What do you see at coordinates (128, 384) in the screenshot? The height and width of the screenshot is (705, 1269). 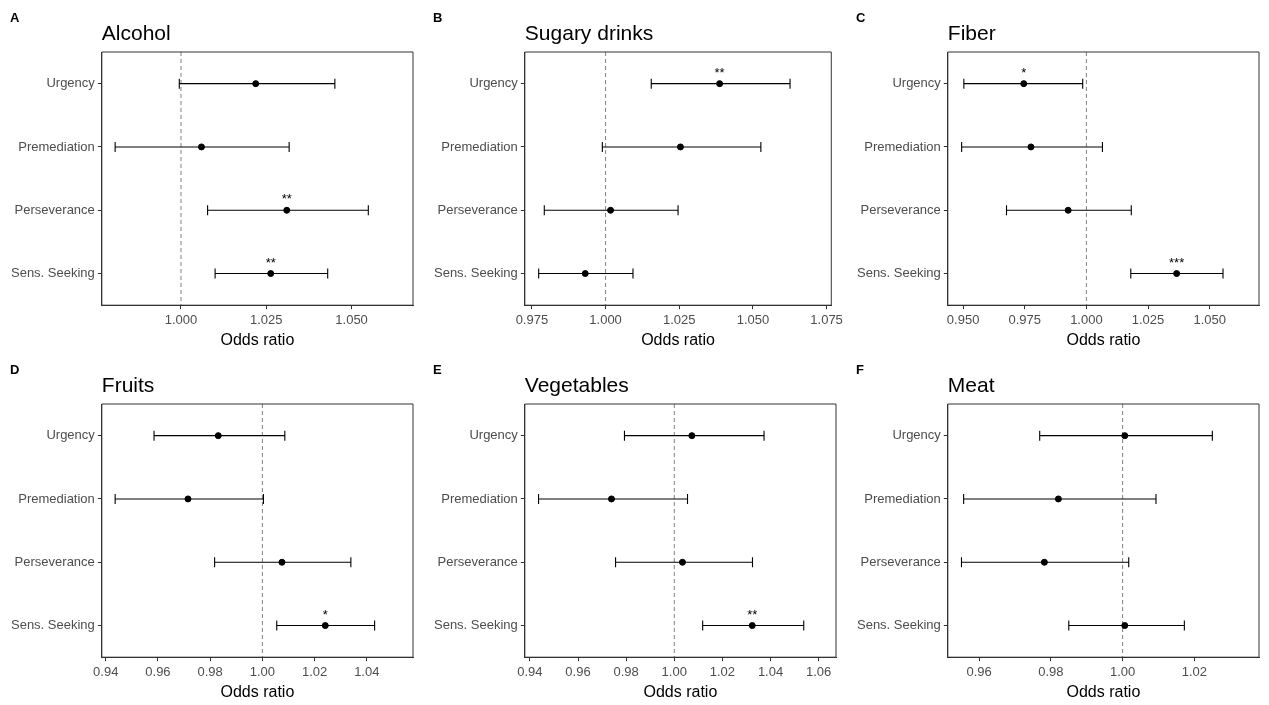 I see `chart-title: Fruits` at bounding box center [128, 384].